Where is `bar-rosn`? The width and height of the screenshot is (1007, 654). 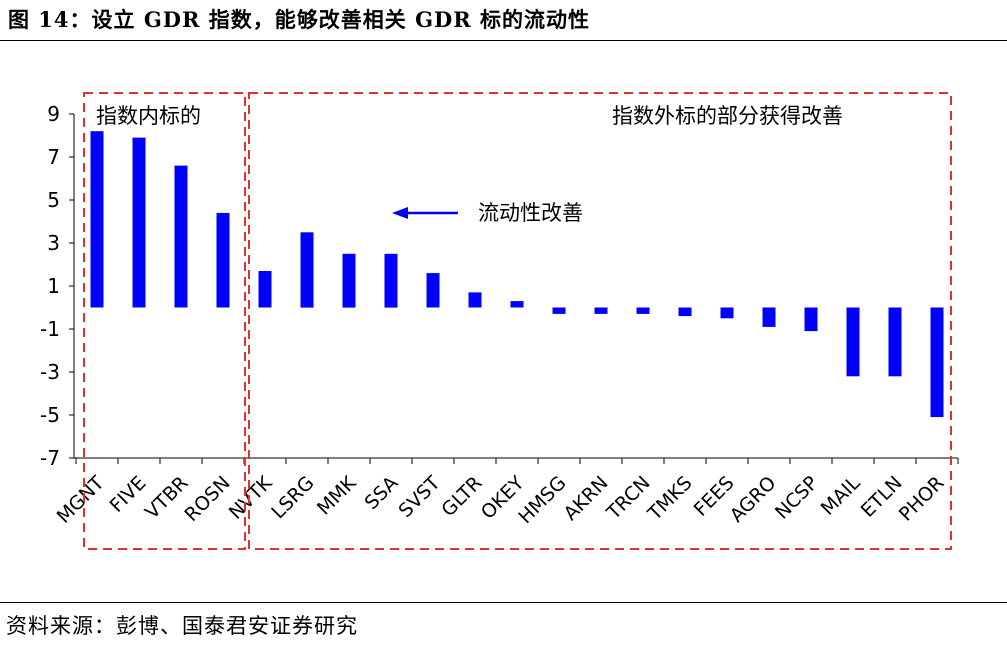
bar-rosn is located at coordinates (223, 260).